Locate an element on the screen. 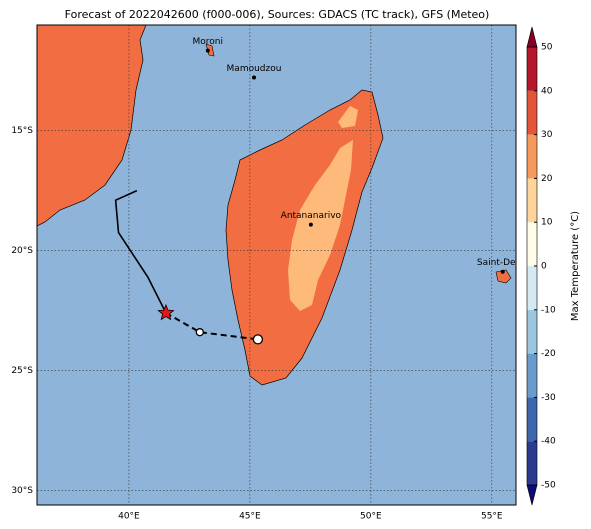  track-line is located at coordinates (140, 251).